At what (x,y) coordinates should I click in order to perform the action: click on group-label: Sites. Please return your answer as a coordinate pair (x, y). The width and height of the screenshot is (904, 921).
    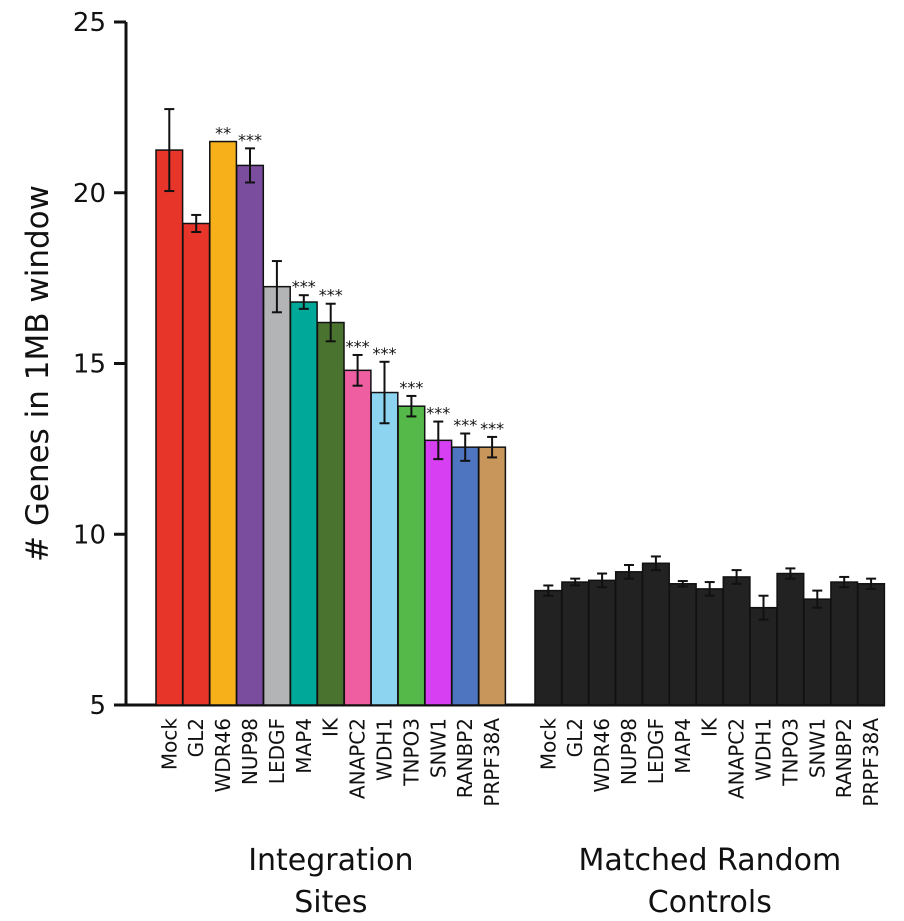
    Looking at the image, I should click on (330, 902).